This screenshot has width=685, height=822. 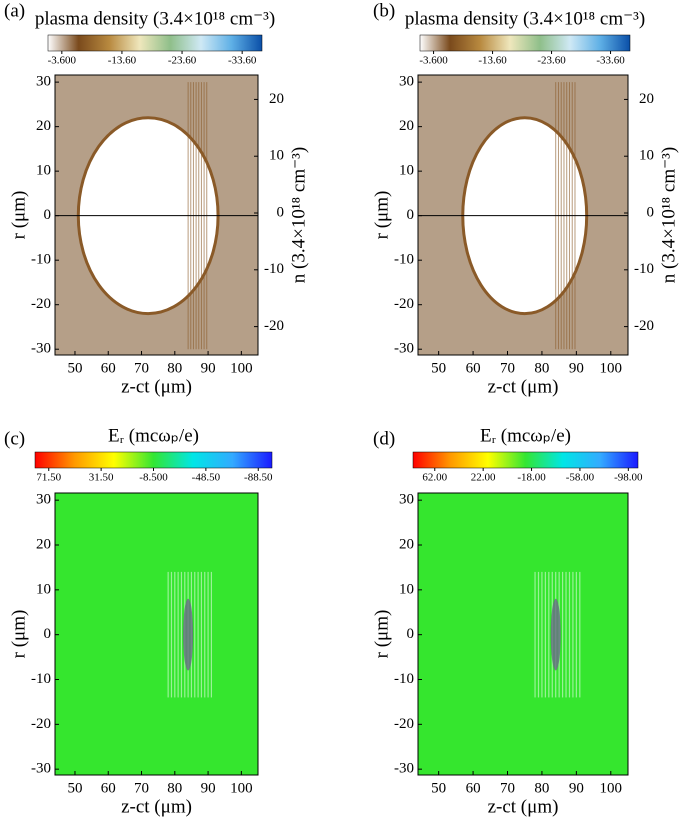 I want to click on colorbar-tick-label: 62.00, so click(x=434, y=478).